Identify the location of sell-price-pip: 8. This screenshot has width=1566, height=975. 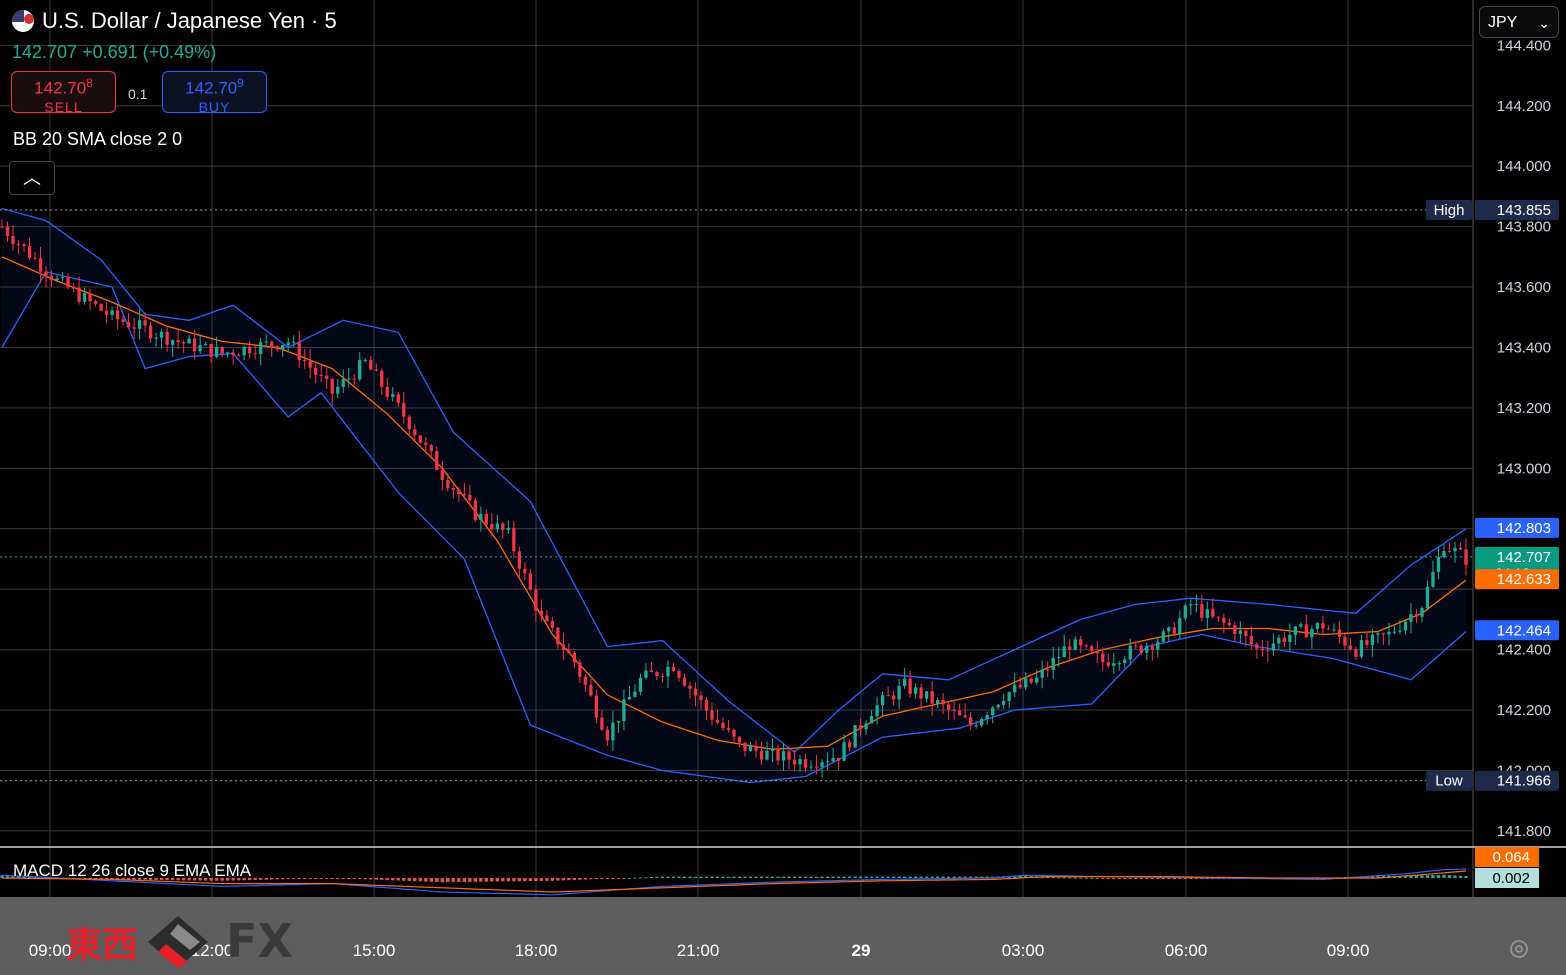
(89, 83).